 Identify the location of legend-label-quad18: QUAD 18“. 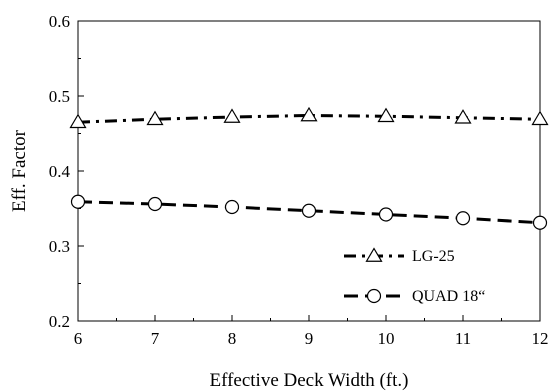
(448, 296).